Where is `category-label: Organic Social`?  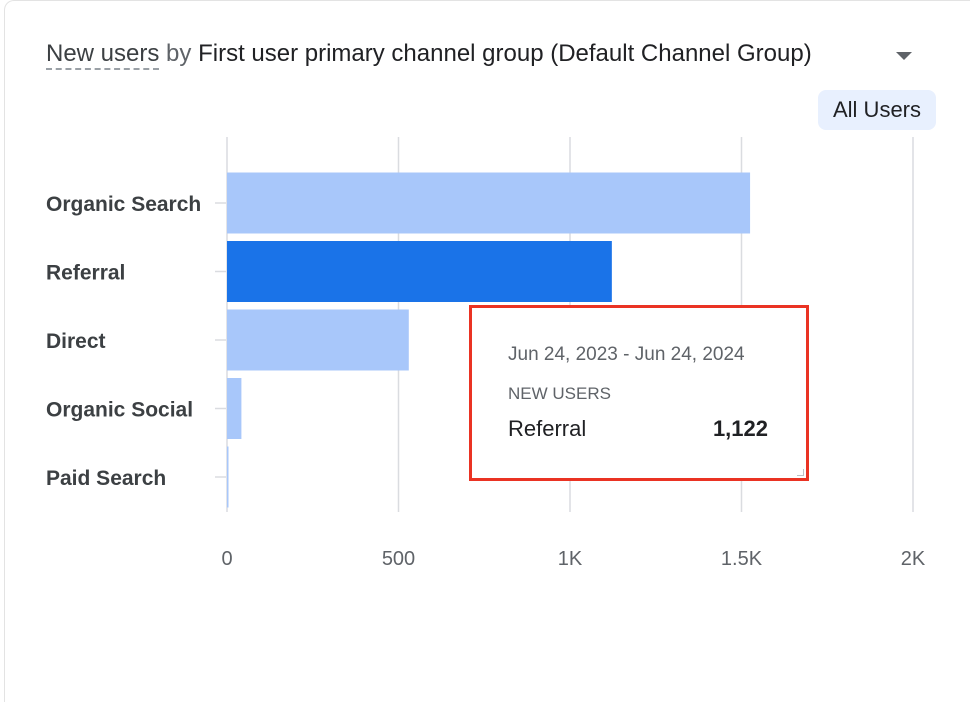
category-label: Organic Social is located at coordinates (119, 410).